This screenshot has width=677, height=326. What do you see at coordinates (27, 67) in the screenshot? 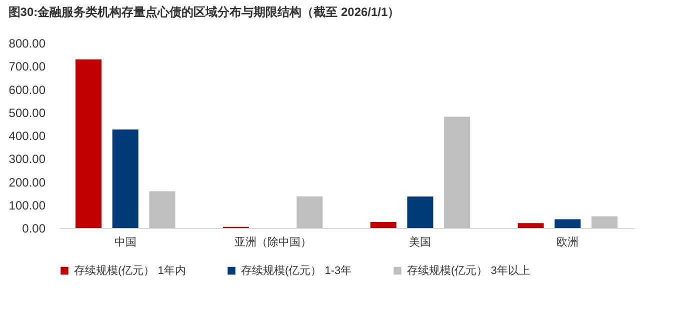
I see `y-tick-label: 700.00` at bounding box center [27, 67].